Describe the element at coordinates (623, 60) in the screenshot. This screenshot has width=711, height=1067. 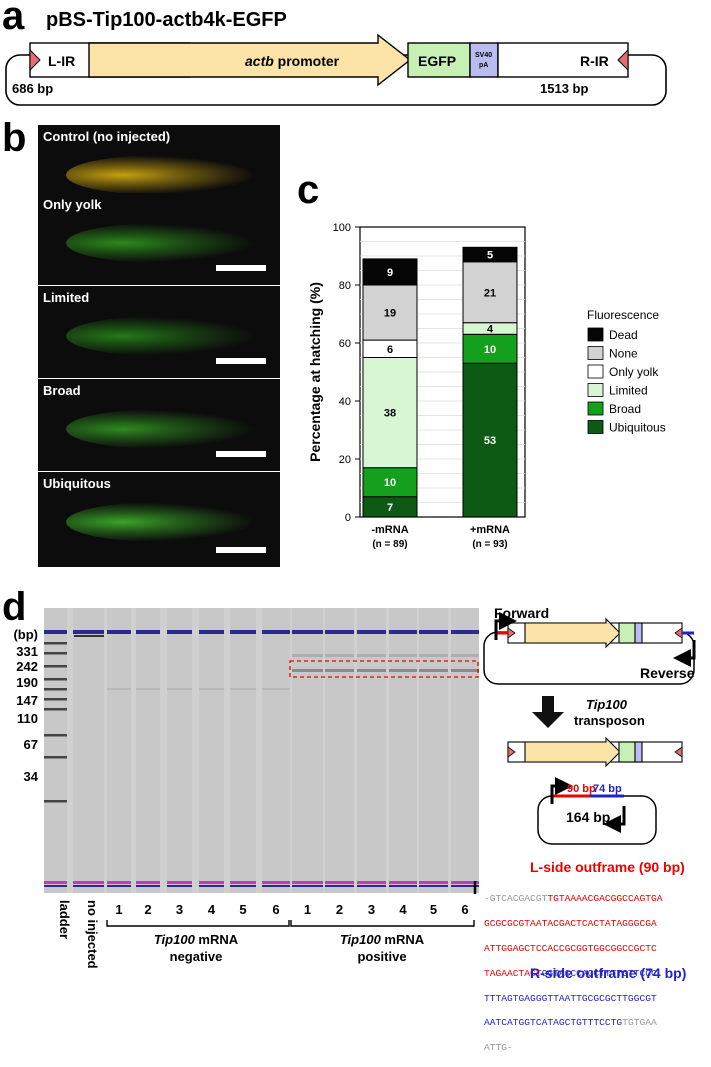
I see `rir-triangle` at that location.